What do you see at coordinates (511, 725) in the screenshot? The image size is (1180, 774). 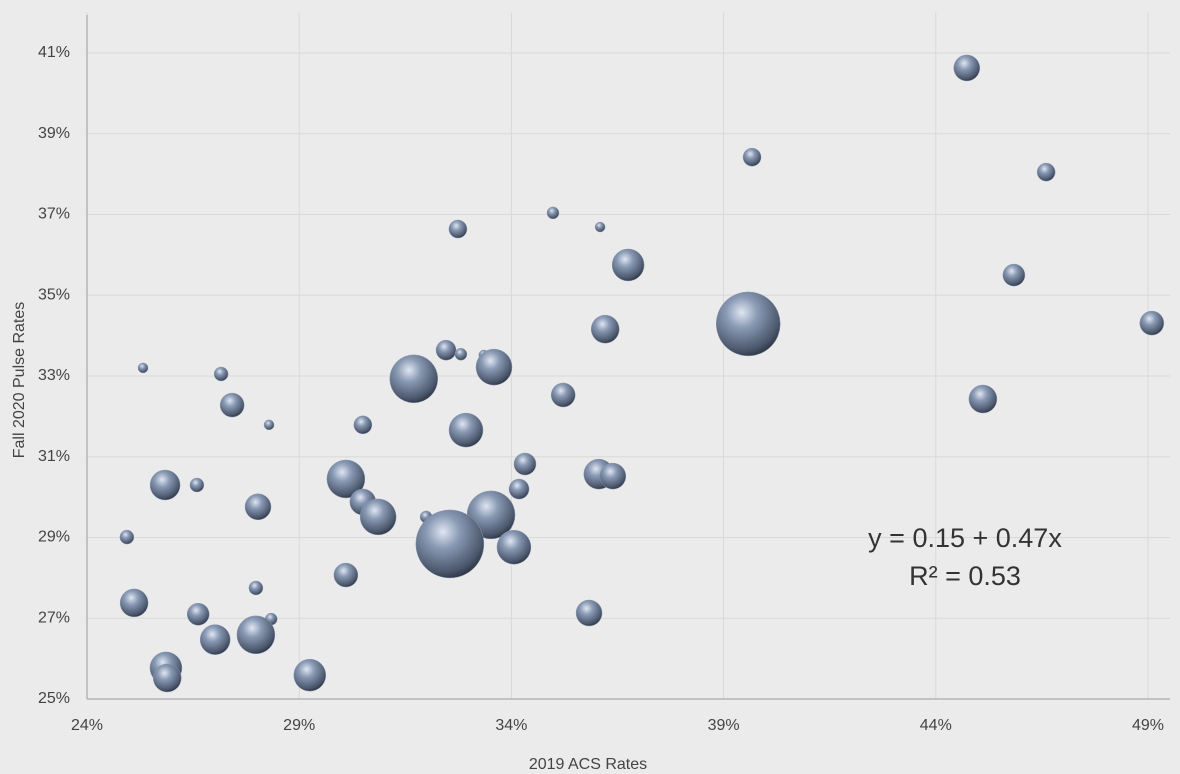 I see `x-tick-label: 34%` at bounding box center [511, 725].